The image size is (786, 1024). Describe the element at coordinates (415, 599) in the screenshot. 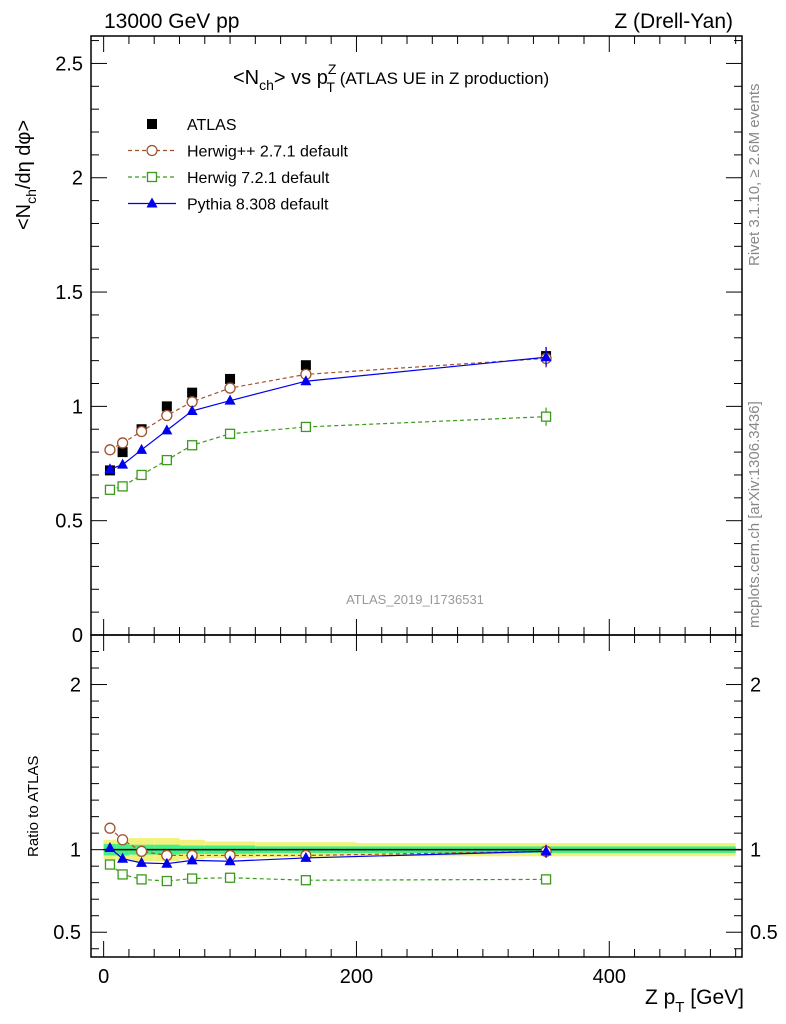

I see `analysis-id: ATLAS_2019_I1736531` at that location.